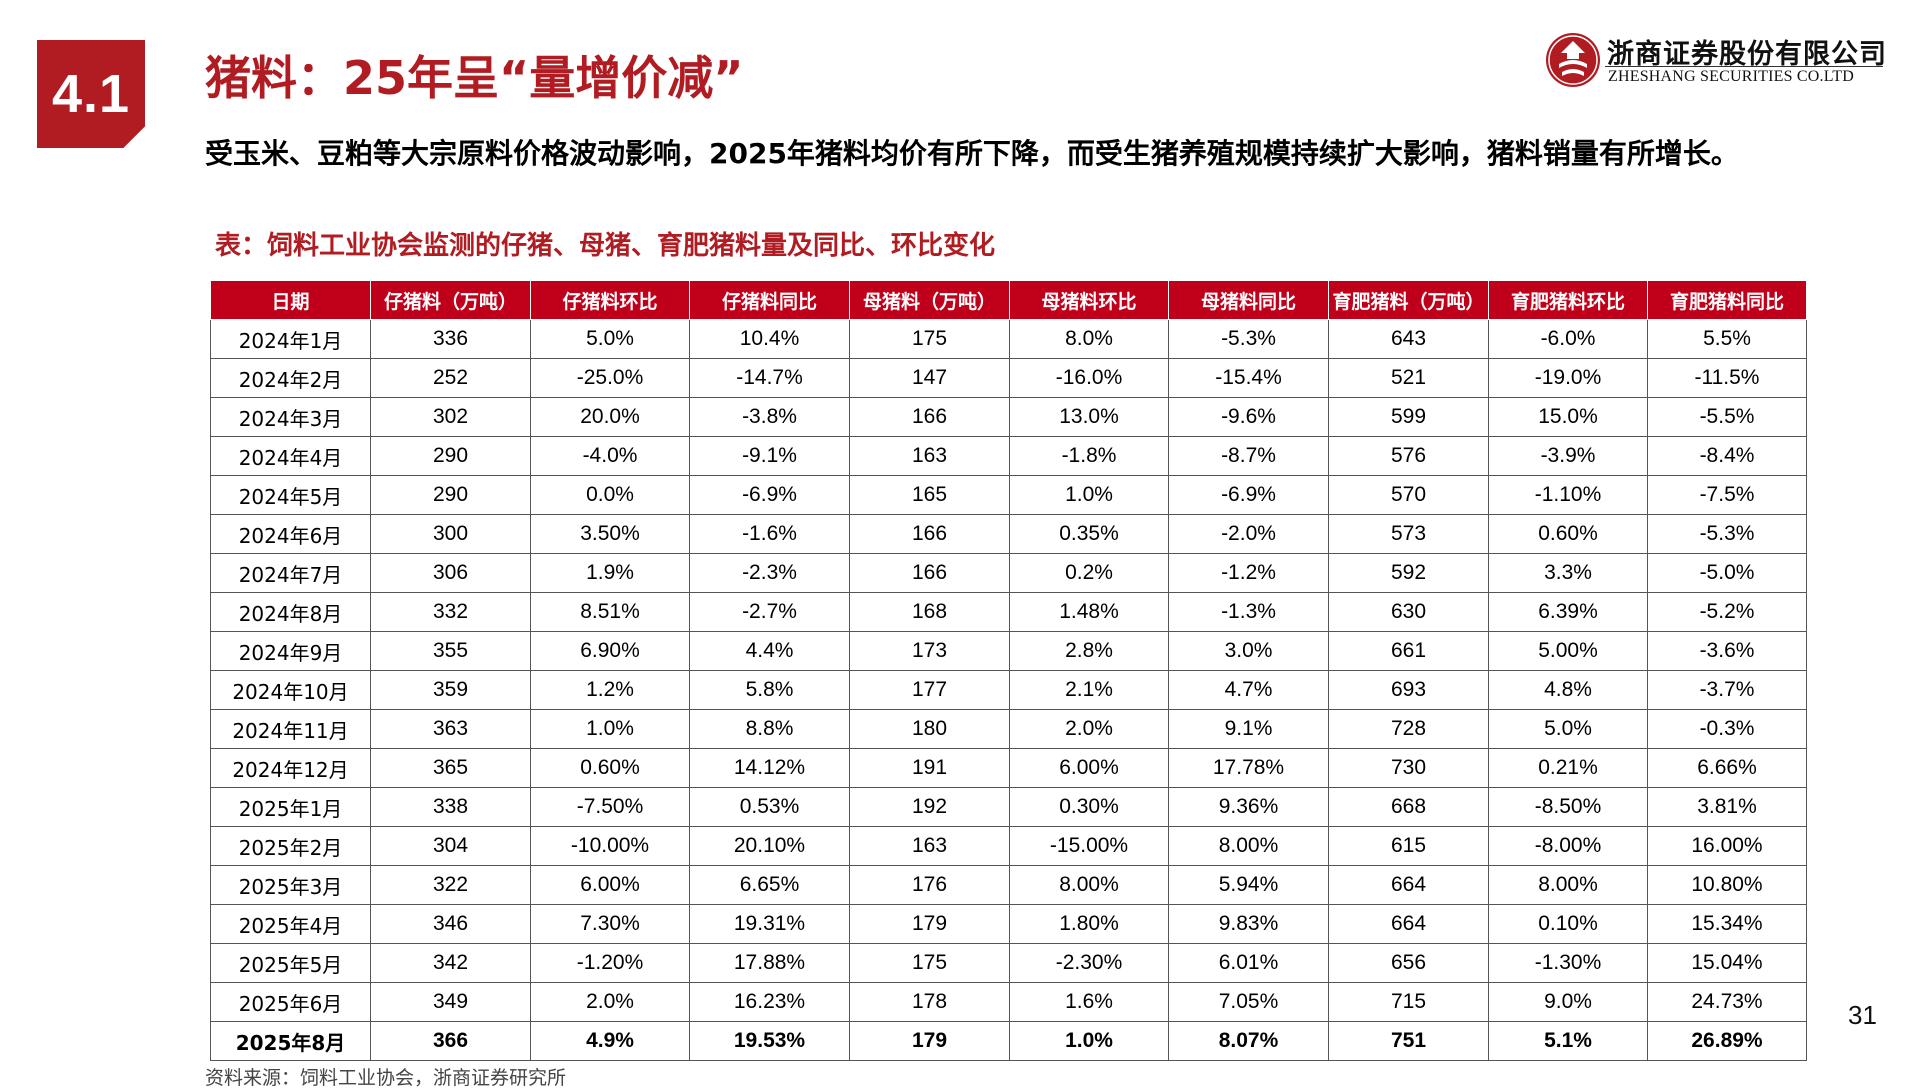 The height and width of the screenshot is (1090, 1920). Describe the element at coordinates (1568, 690) in the screenshot. I see `table-cell: 4.8%` at that location.